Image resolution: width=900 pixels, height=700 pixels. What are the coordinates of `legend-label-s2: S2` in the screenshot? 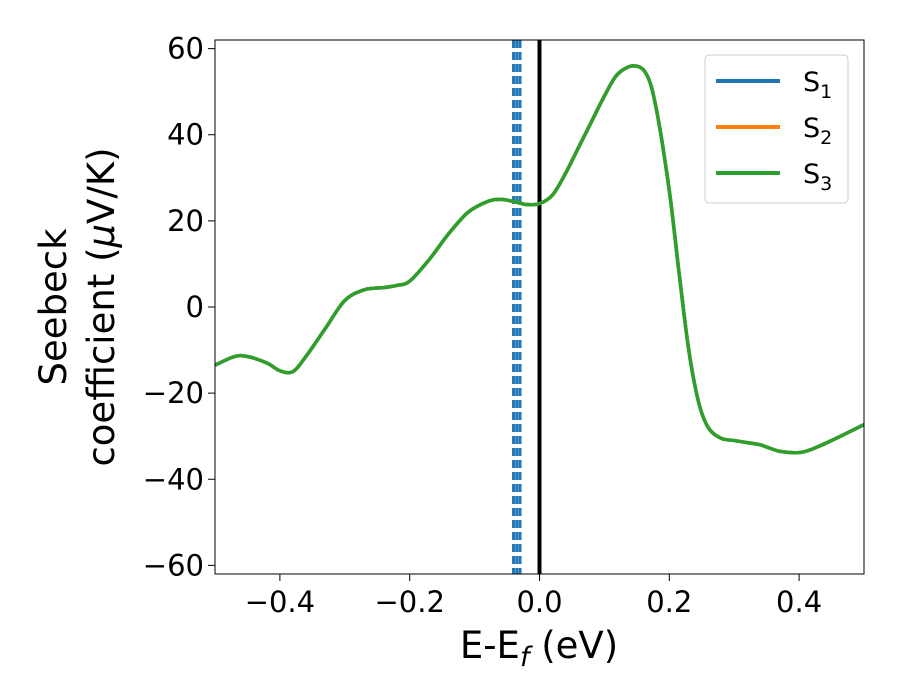 It's located at (817, 131).